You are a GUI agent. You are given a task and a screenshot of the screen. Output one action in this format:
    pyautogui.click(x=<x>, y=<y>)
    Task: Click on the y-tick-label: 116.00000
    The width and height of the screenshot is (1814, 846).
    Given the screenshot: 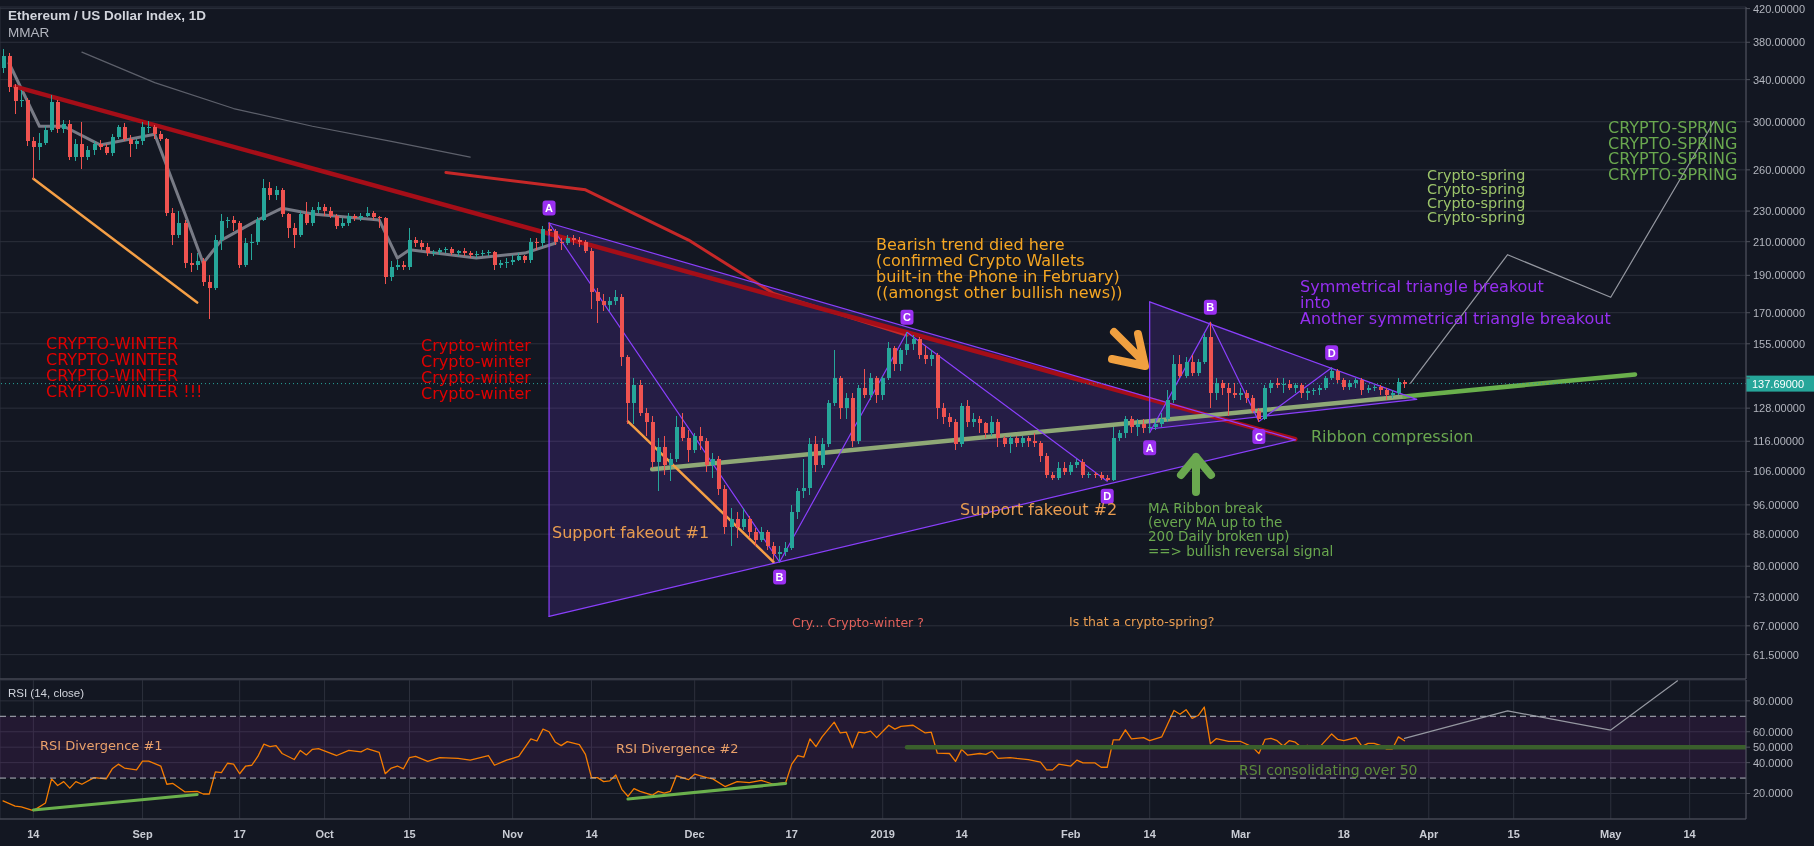 What is the action you would take?
    pyautogui.click(x=1779, y=441)
    